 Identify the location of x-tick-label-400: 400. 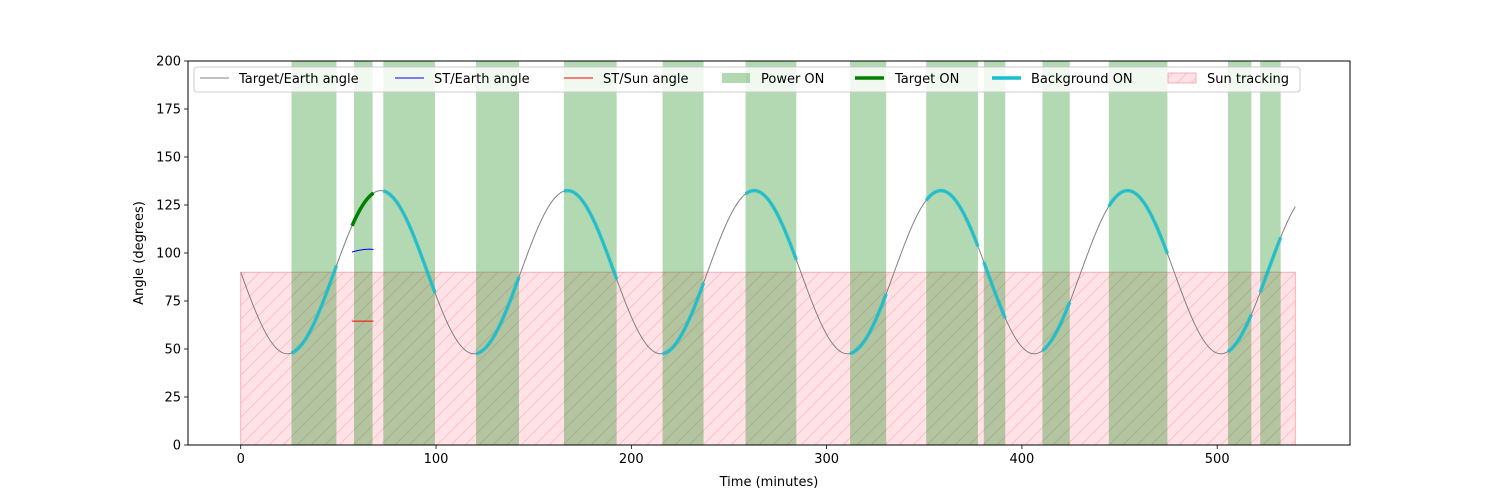
(1021, 459).